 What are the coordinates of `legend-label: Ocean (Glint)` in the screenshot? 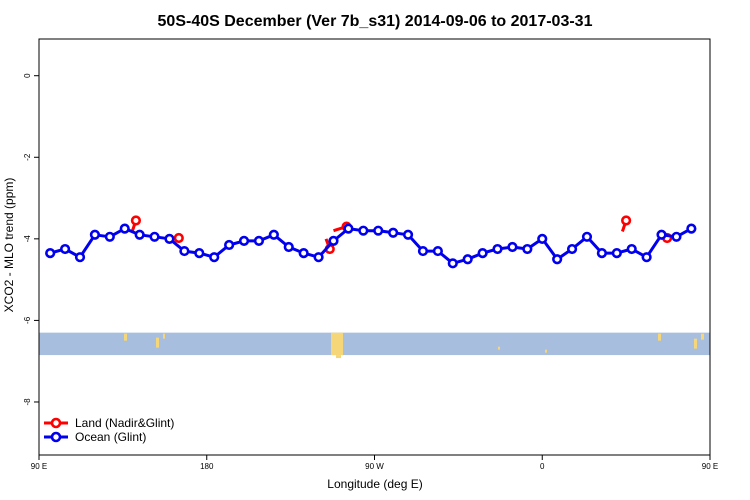 It's located at (110, 437).